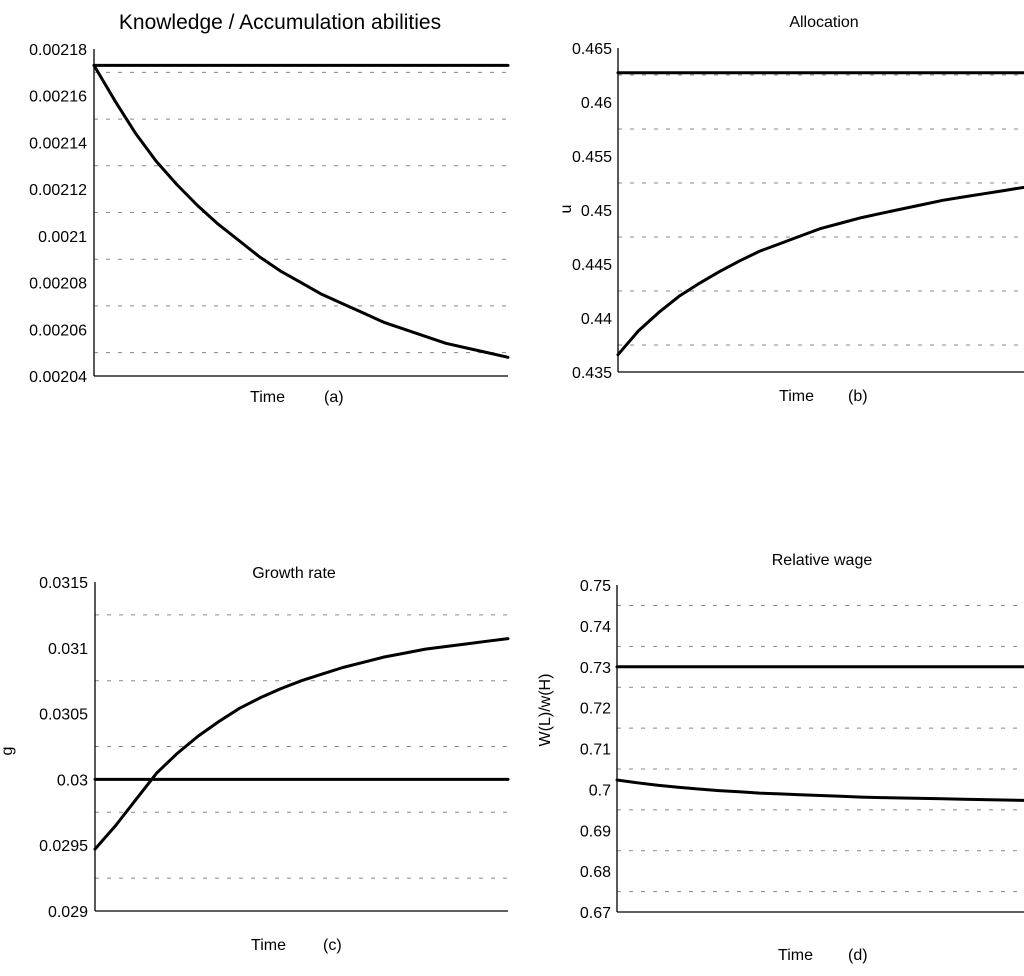 The height and width of the screenshot is (976, 1024). I want to click on panel-b-tick-labels: 0.465 0.46 0.455 0.45 0.445 0.44 0.435, so click(592, 211).